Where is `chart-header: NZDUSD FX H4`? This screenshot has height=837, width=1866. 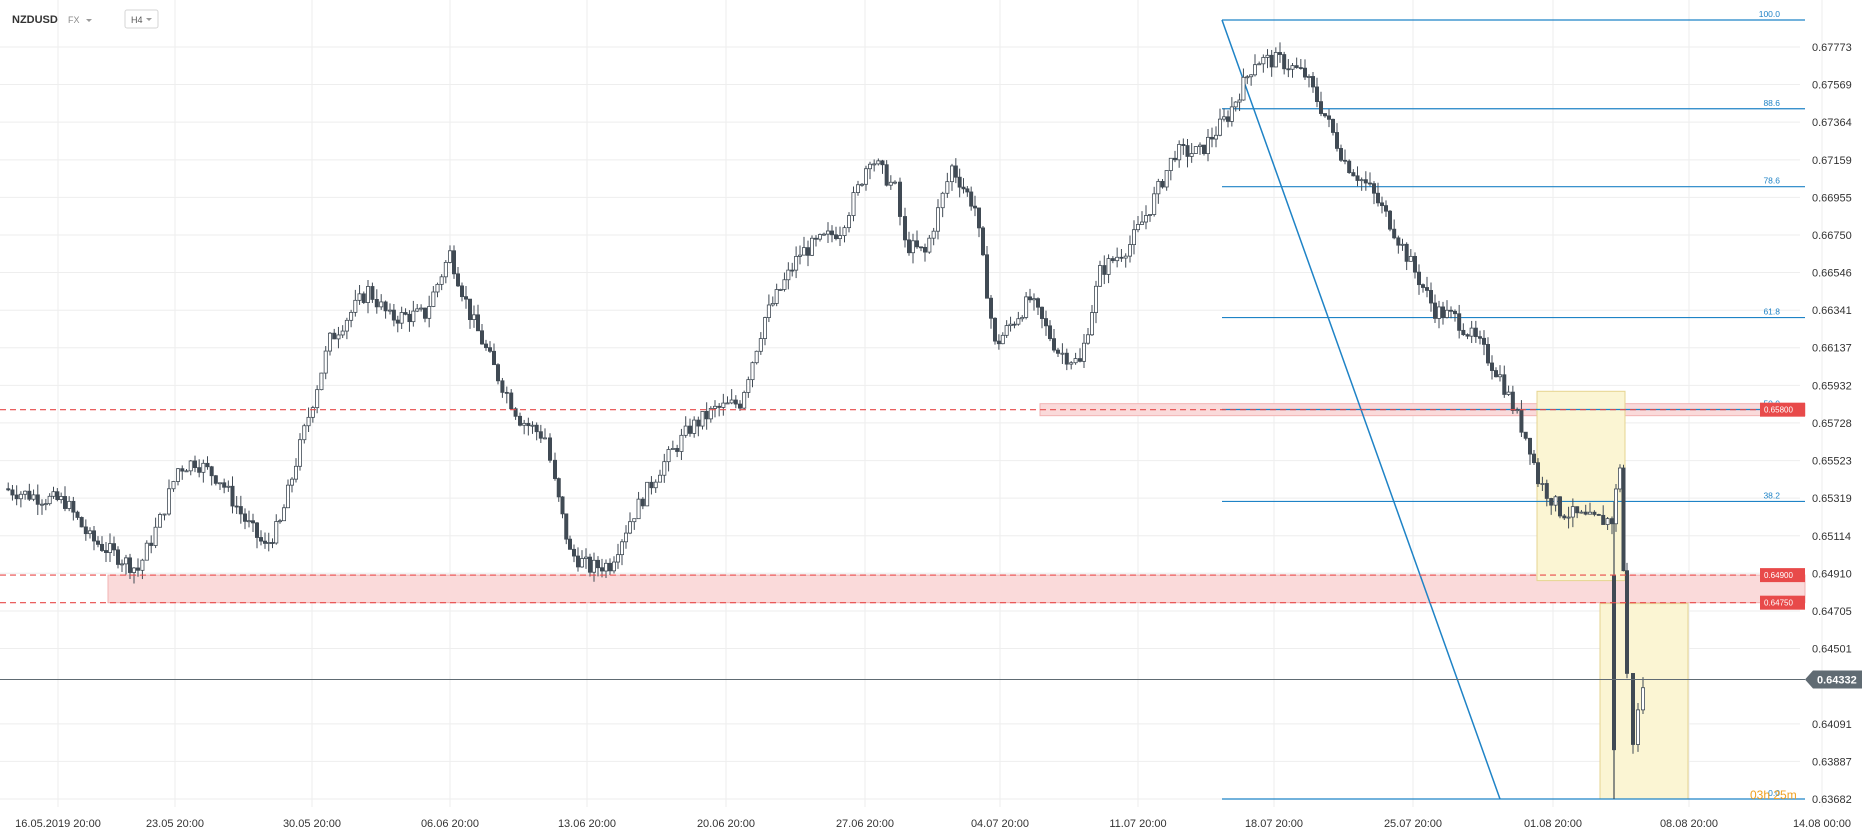 chart-header: NZDUSD FX H4 is located at coordinates (85, 19).